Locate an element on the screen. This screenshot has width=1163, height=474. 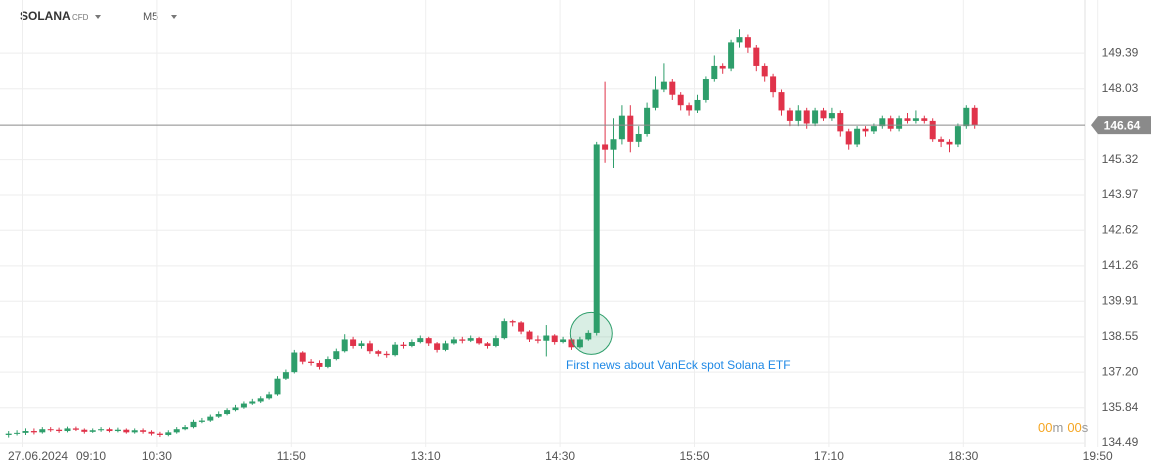
y-tick-label: 134.49 is located at coordinates (1120, 442).